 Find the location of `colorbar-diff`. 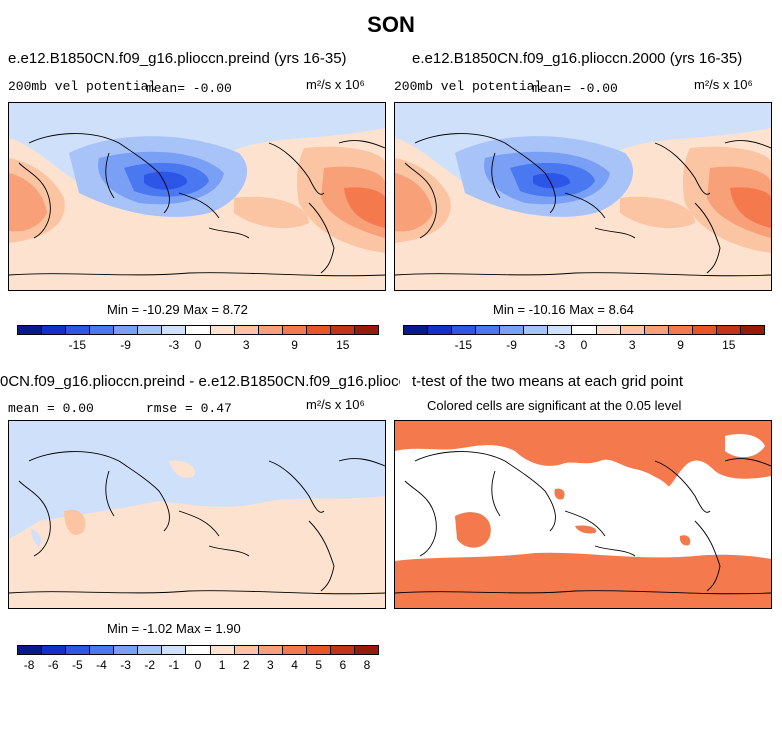

colorbar-diff is located at coordinates (198, 650).